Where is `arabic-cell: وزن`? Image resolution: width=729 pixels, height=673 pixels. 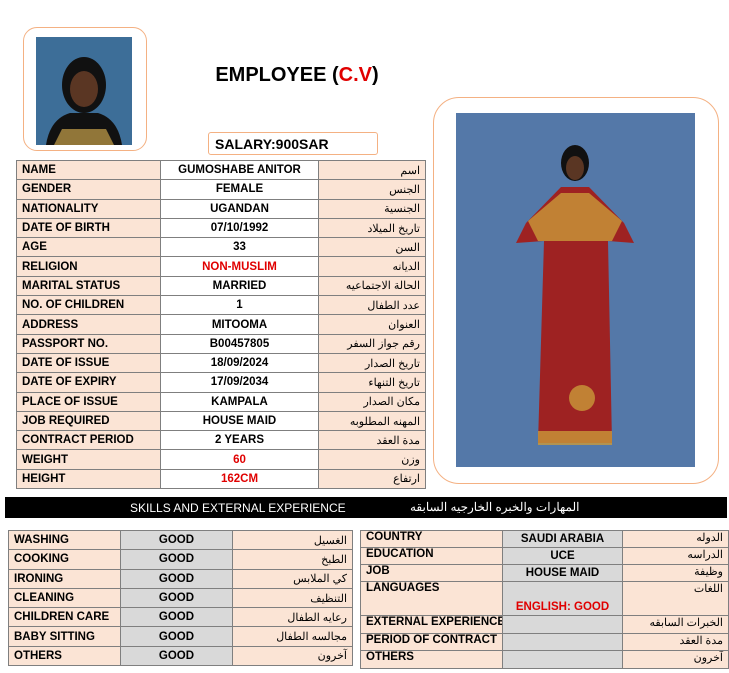 arabic-cell: وزن is located at coordinates (372, 459).